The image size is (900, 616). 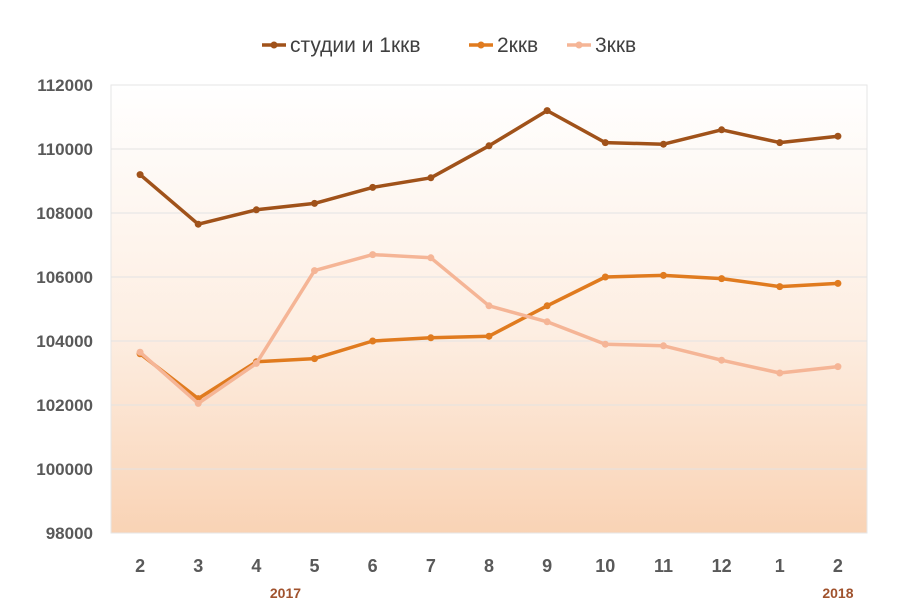 I want to click on y-tick-label: 108000, so click(x=64, y=213).